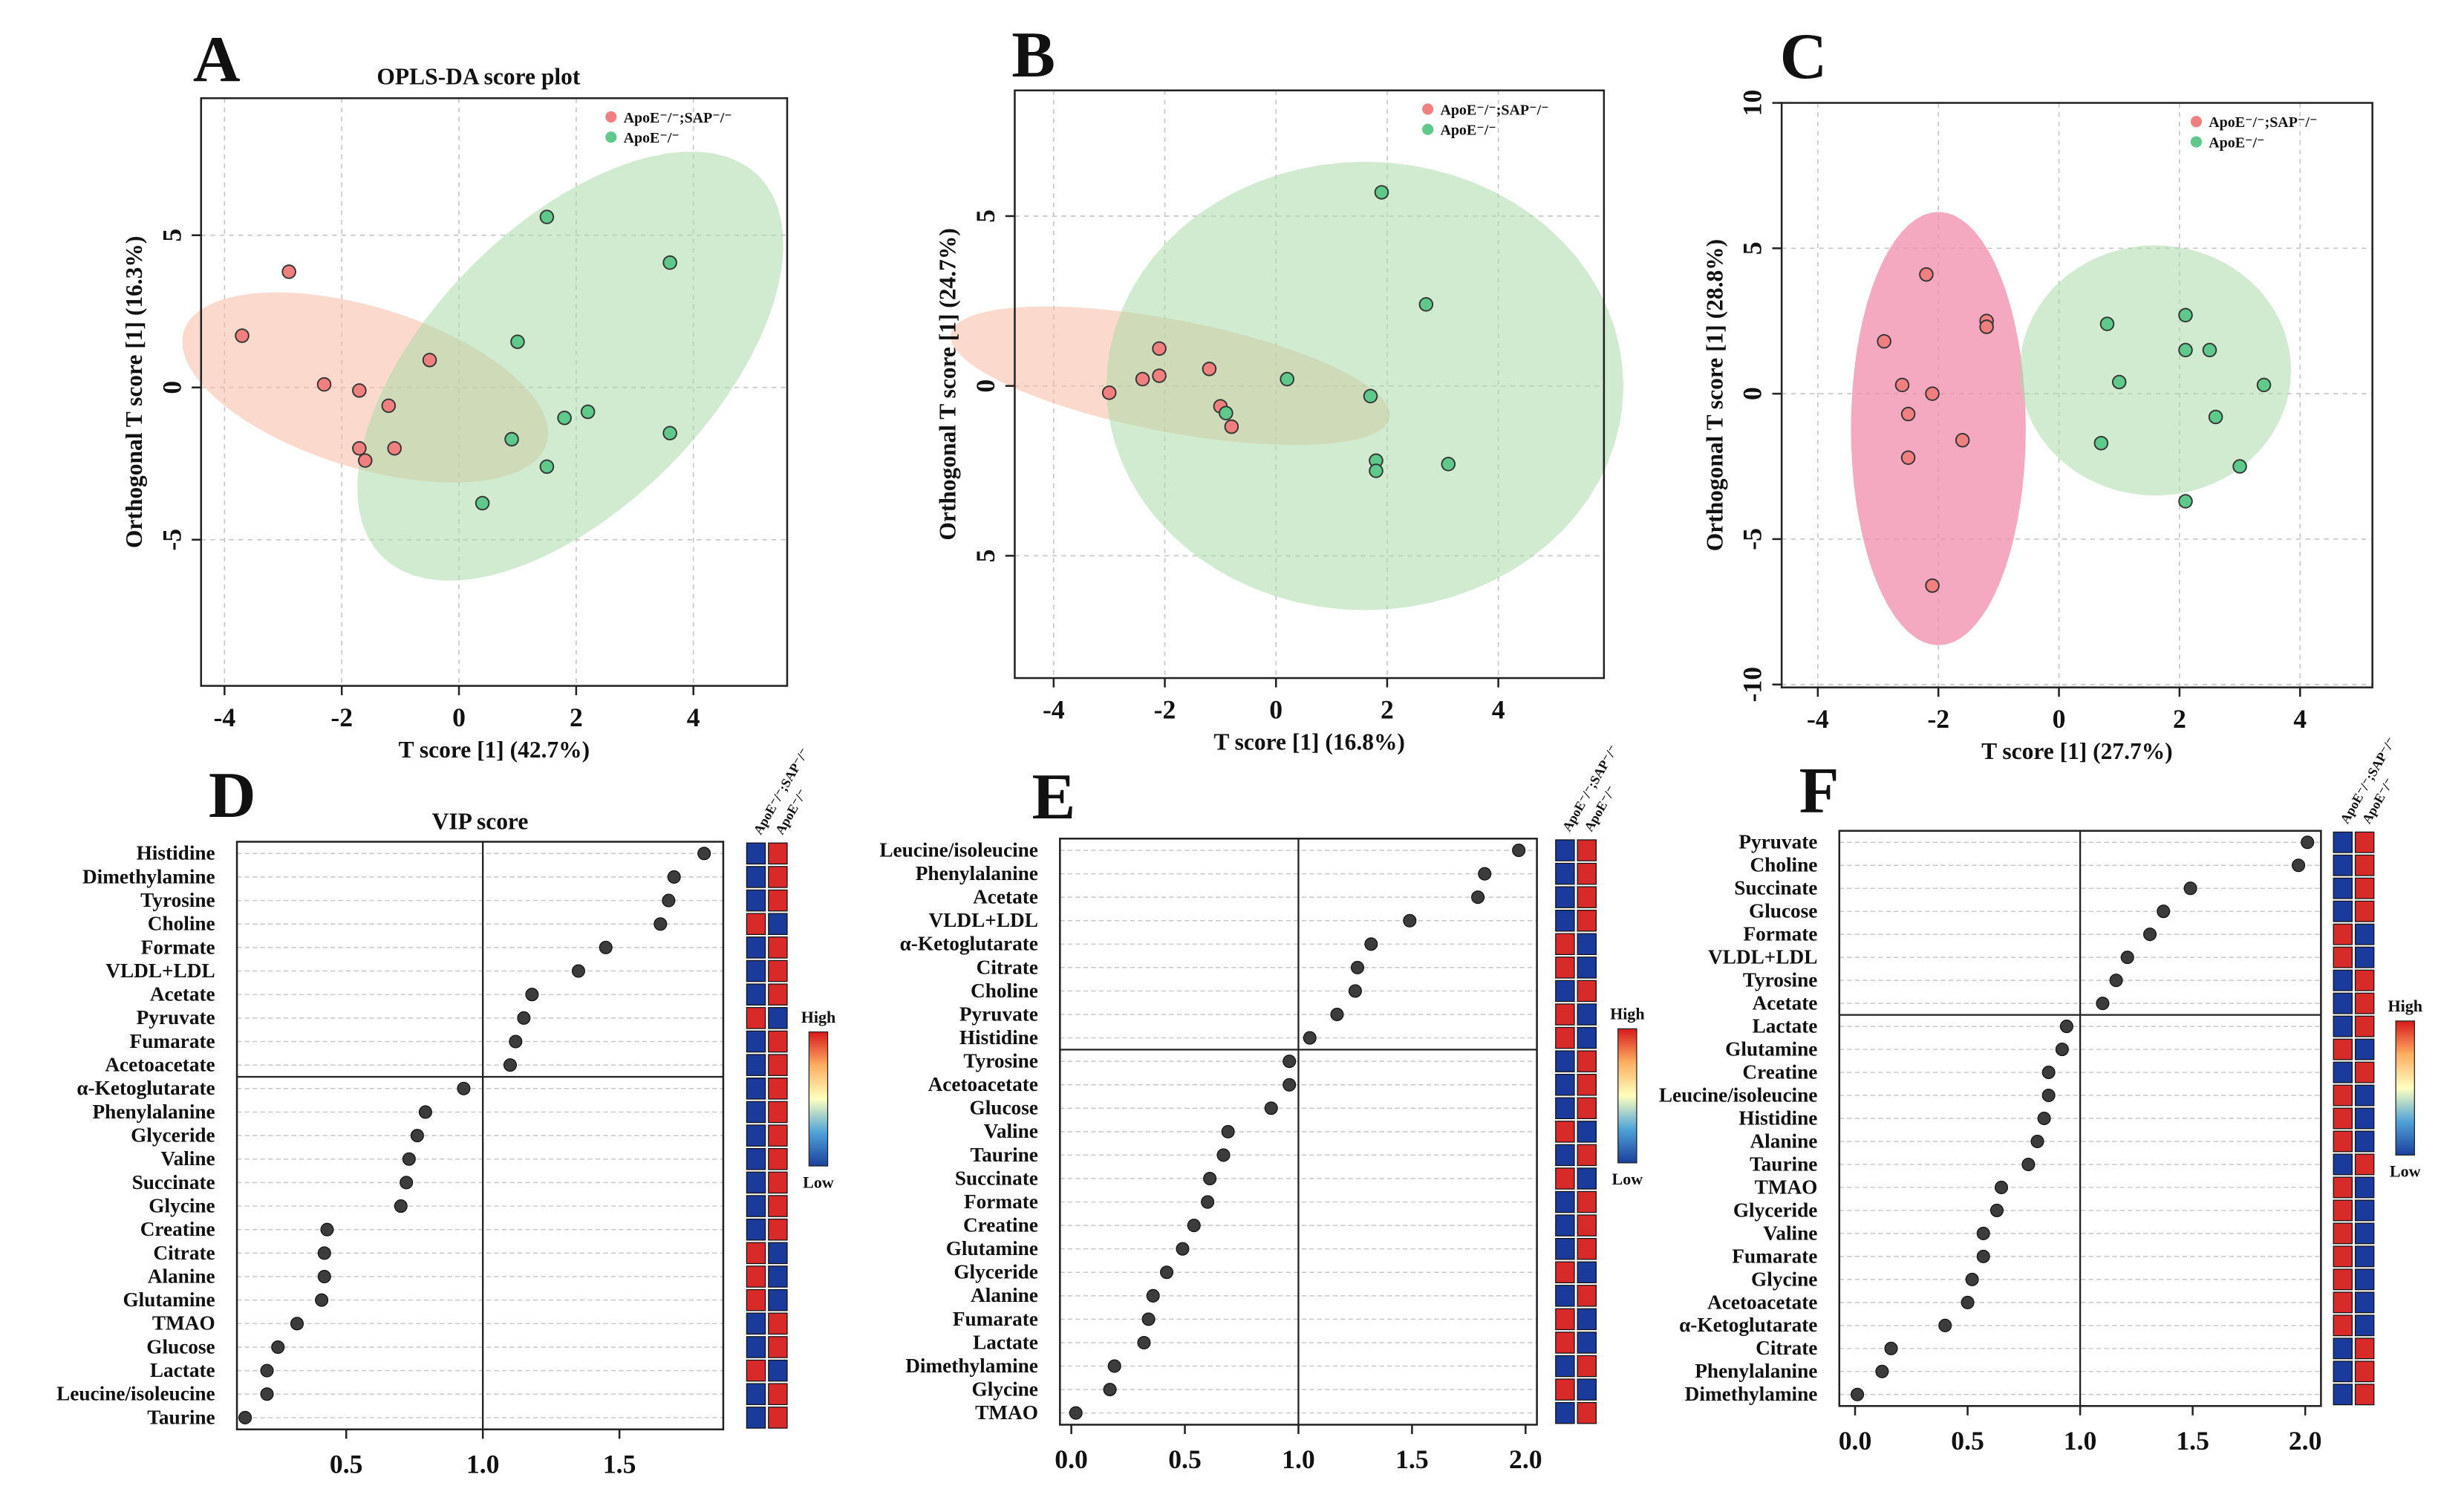  What do you see at coordinates (1011, 1131) in the screenshot?
I see `metabolite-label: Valine` at bounding box center [1011, 1131].